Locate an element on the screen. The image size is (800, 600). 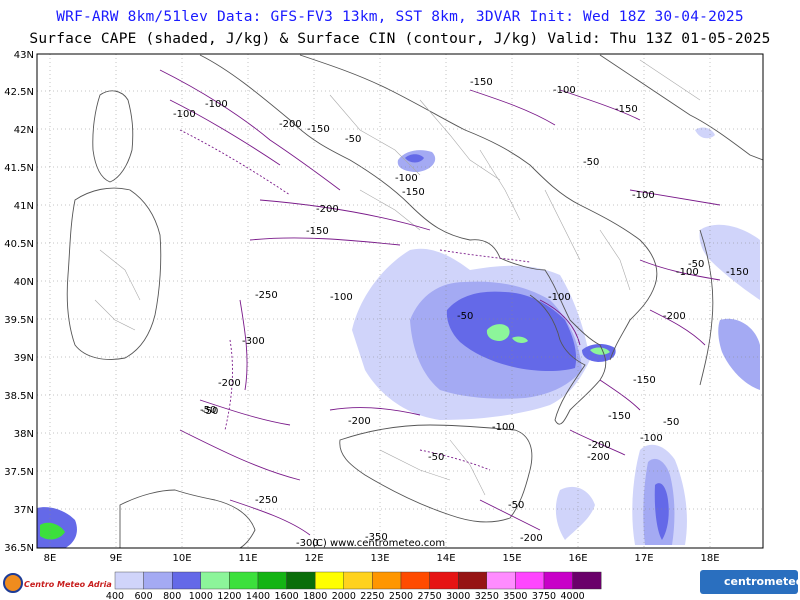
coastline-greece is located at coordinates (706, 307).